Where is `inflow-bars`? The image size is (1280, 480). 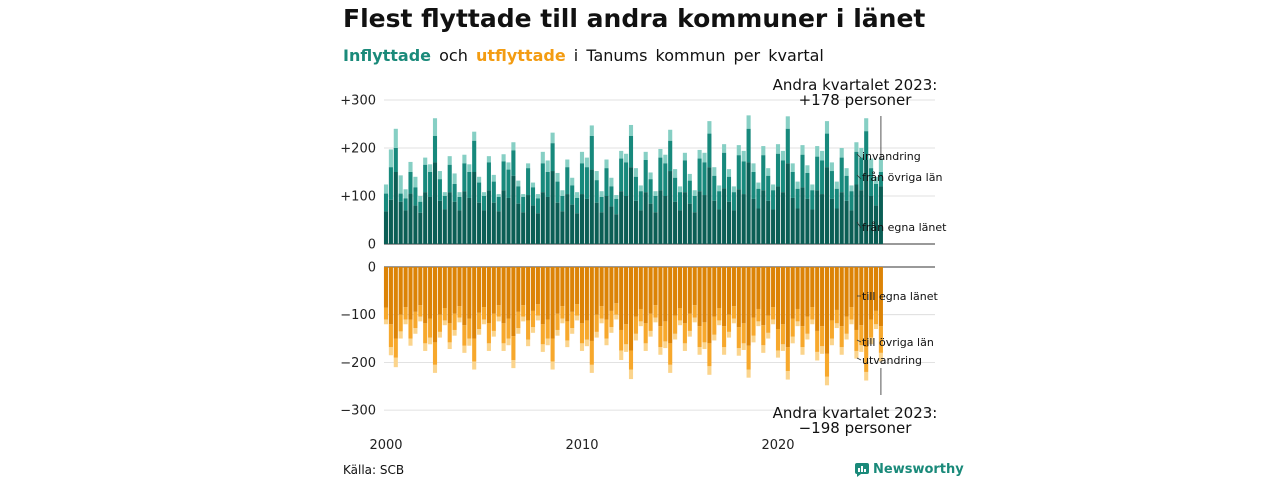
inflow-bars is located at coordinates (633, 179).